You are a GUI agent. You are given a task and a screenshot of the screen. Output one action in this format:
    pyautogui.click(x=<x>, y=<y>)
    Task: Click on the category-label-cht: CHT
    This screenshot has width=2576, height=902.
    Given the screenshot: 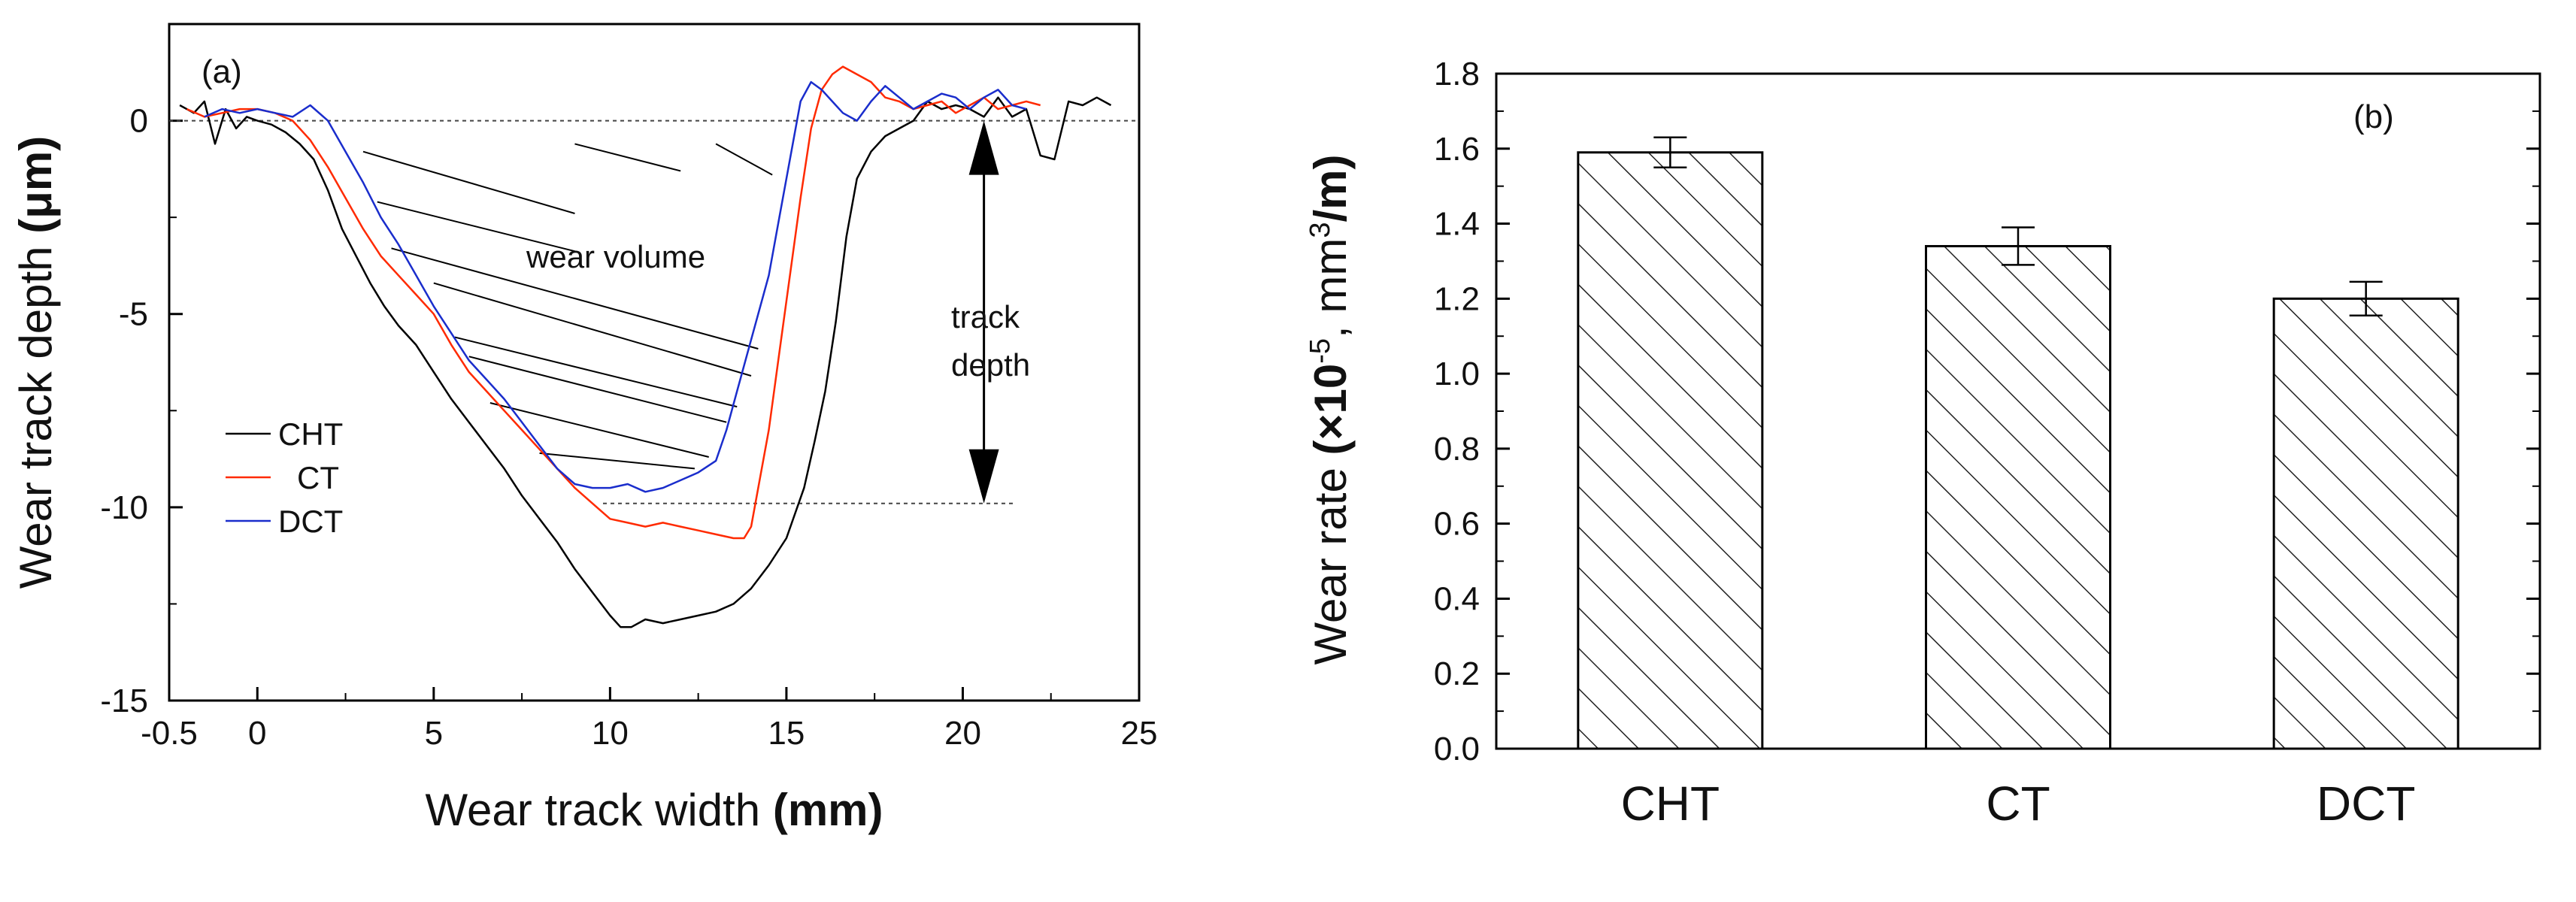 What is the action you would take?
    pyautogui.click(x=1670, y=804)
    